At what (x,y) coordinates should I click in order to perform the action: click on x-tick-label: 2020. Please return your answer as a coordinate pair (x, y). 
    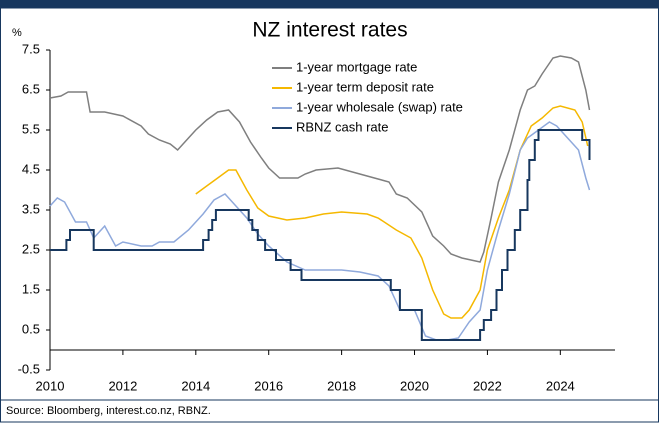
    Looking at the image, I should click on (414, 385).